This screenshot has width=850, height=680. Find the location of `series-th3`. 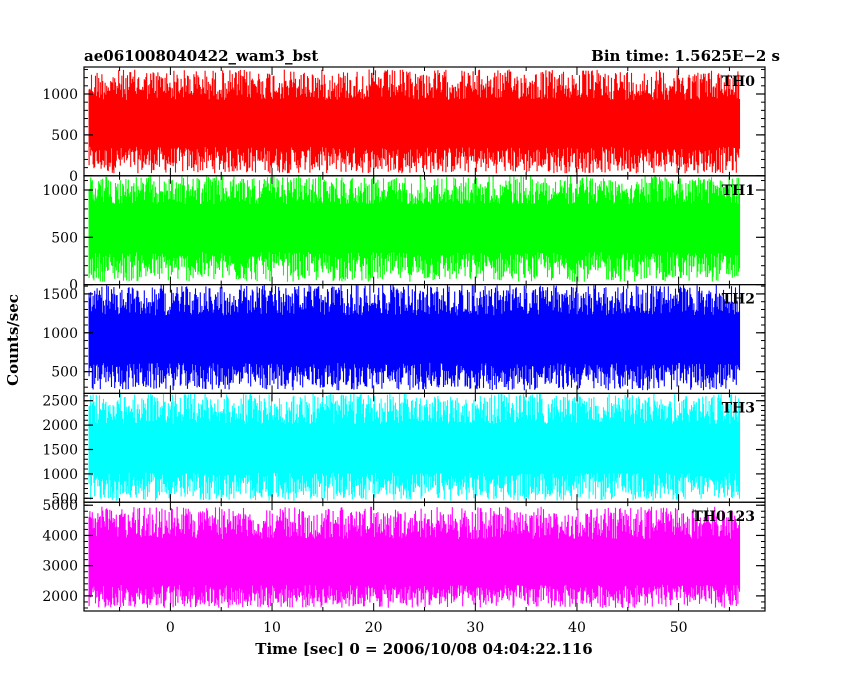

series-th3 is located at coordinates (414, 447).